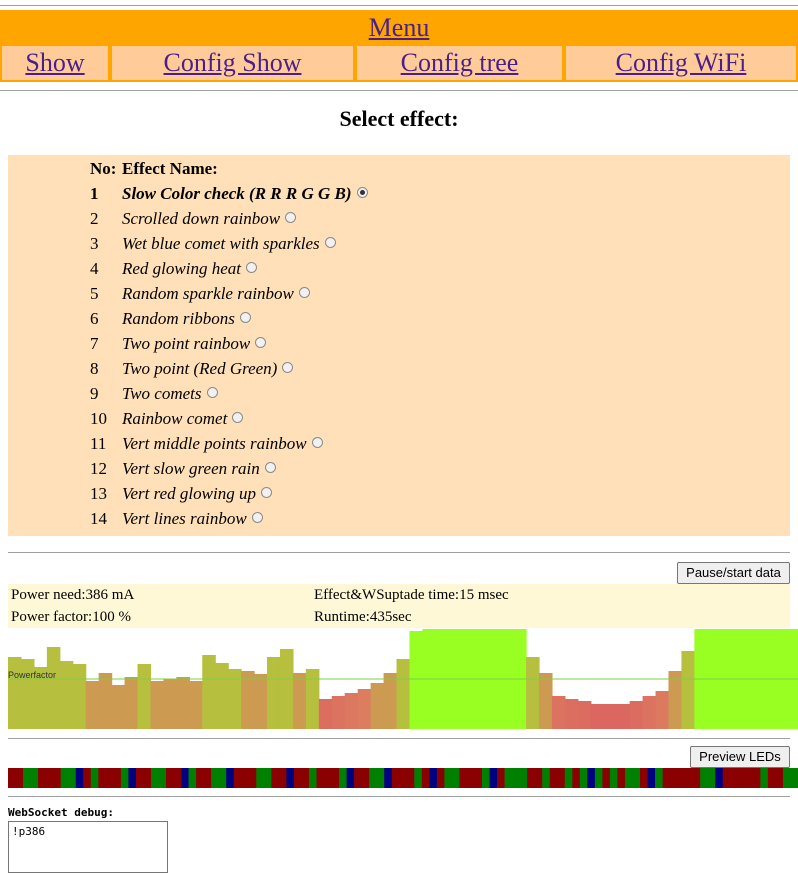 The width and height of the screenshot is (798, 873). Describe the element at coordinates (192, 518) in the screenshot. I see `effect-name: Vert lines rainbow` at that location.